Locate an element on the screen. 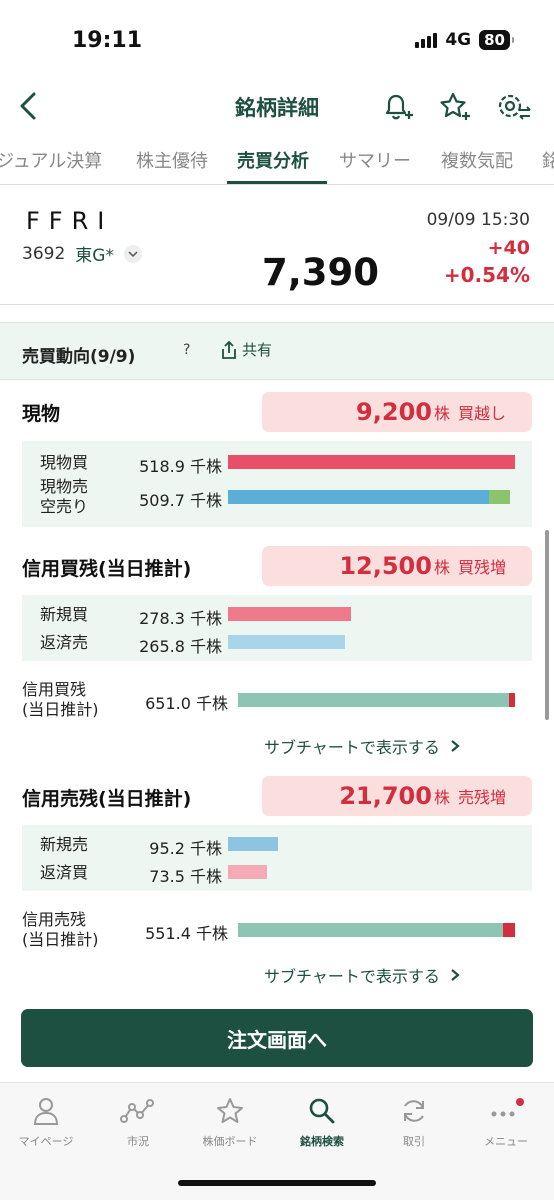  stock-code-row: 3692 東G* is located at coordinates (82, 253).